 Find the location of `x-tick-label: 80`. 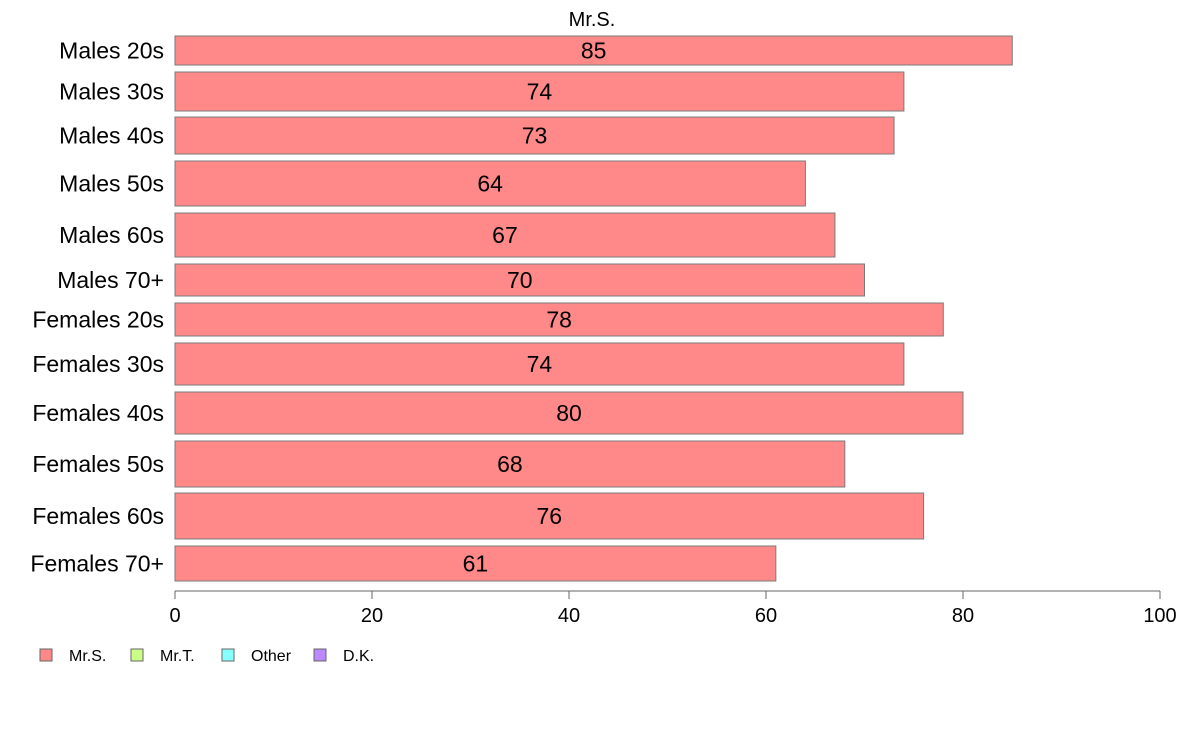

x-tick-label: 80 is located at coordinates (963, 616).